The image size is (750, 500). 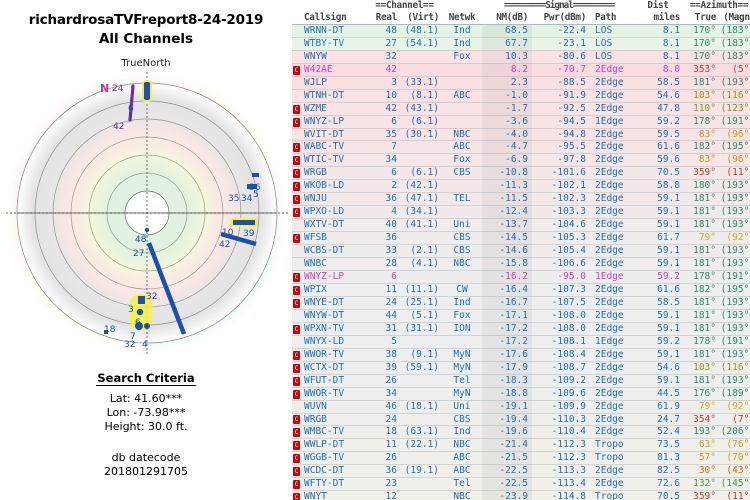 What do you see at coordinates (658, 18) in the screenshot?
I see `column-header-miles: miles` at bounding box center [658, 18].